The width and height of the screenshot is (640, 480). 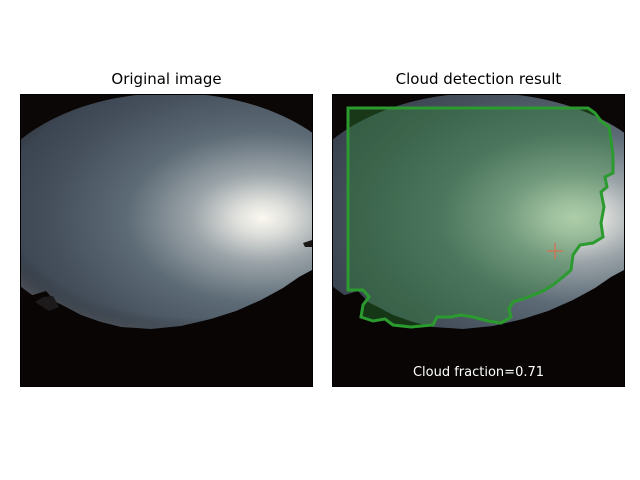 What do you see at coordinates (478, 79) in the screenshot?
I see `cloud-detection-title: Cloud detection result` at bounding box center [478, 79].